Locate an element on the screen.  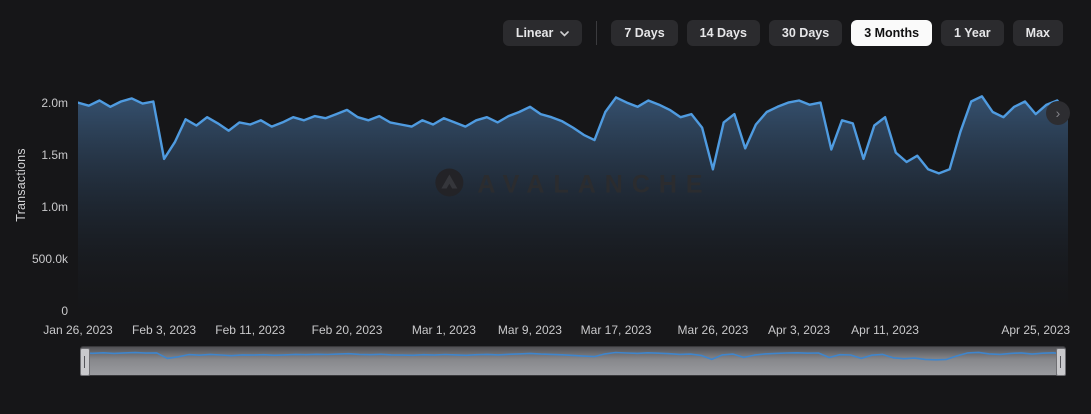
chart-scroll-right-button: › is located at coordinates (1058, 113).